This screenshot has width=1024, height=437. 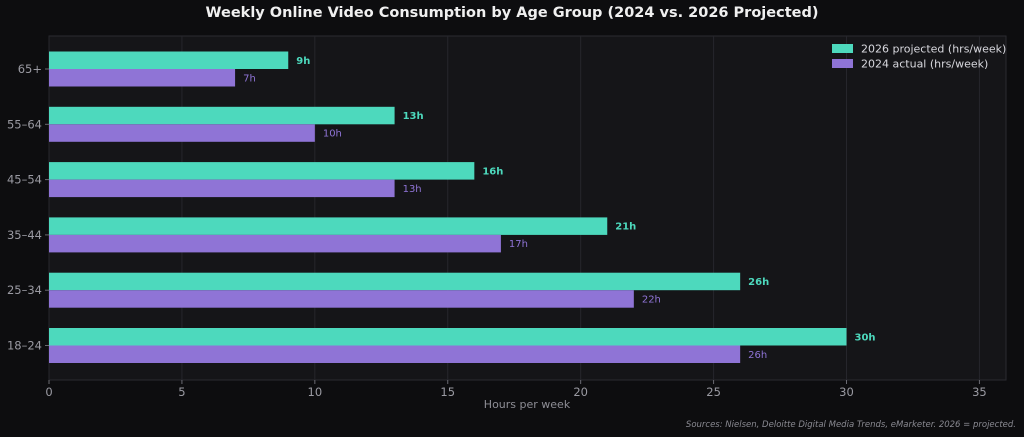 What do you see at coordinates (516, 389) in the screenshot?
I see `x-axis: 0 5 10 15 20 25 30 35` at bounding box center [516, 389].